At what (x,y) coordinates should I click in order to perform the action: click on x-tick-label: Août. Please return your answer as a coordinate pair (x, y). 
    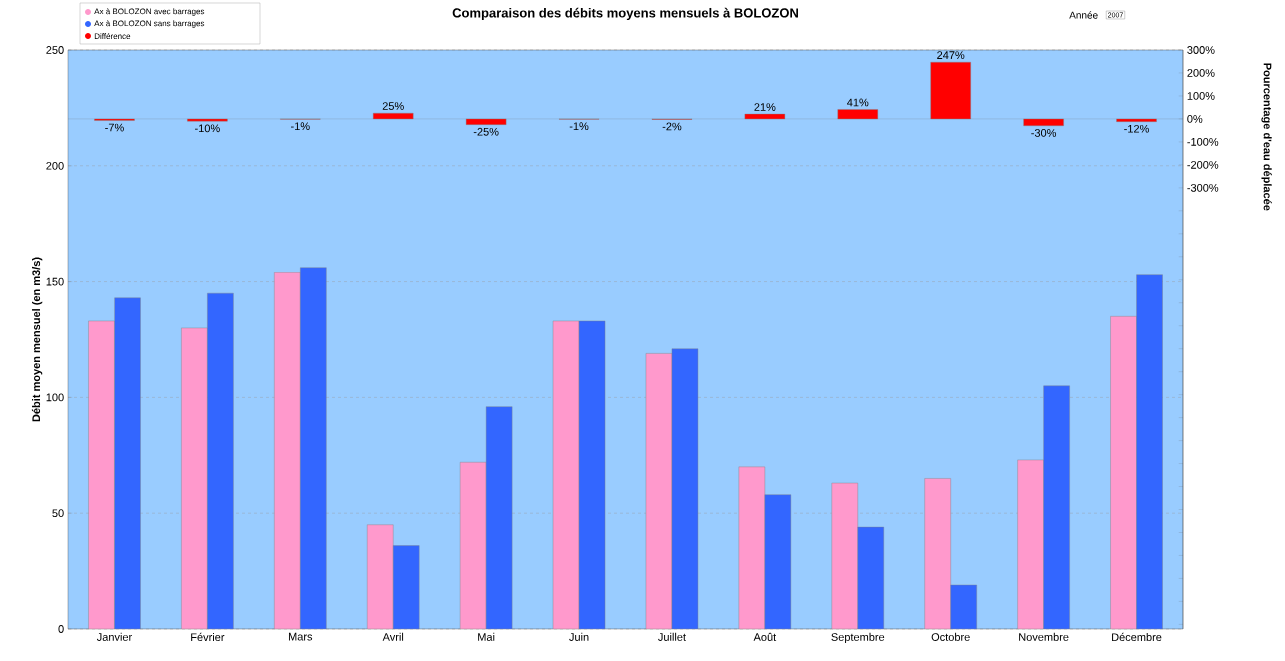
    Looking at the image, I should click on (765, 636).